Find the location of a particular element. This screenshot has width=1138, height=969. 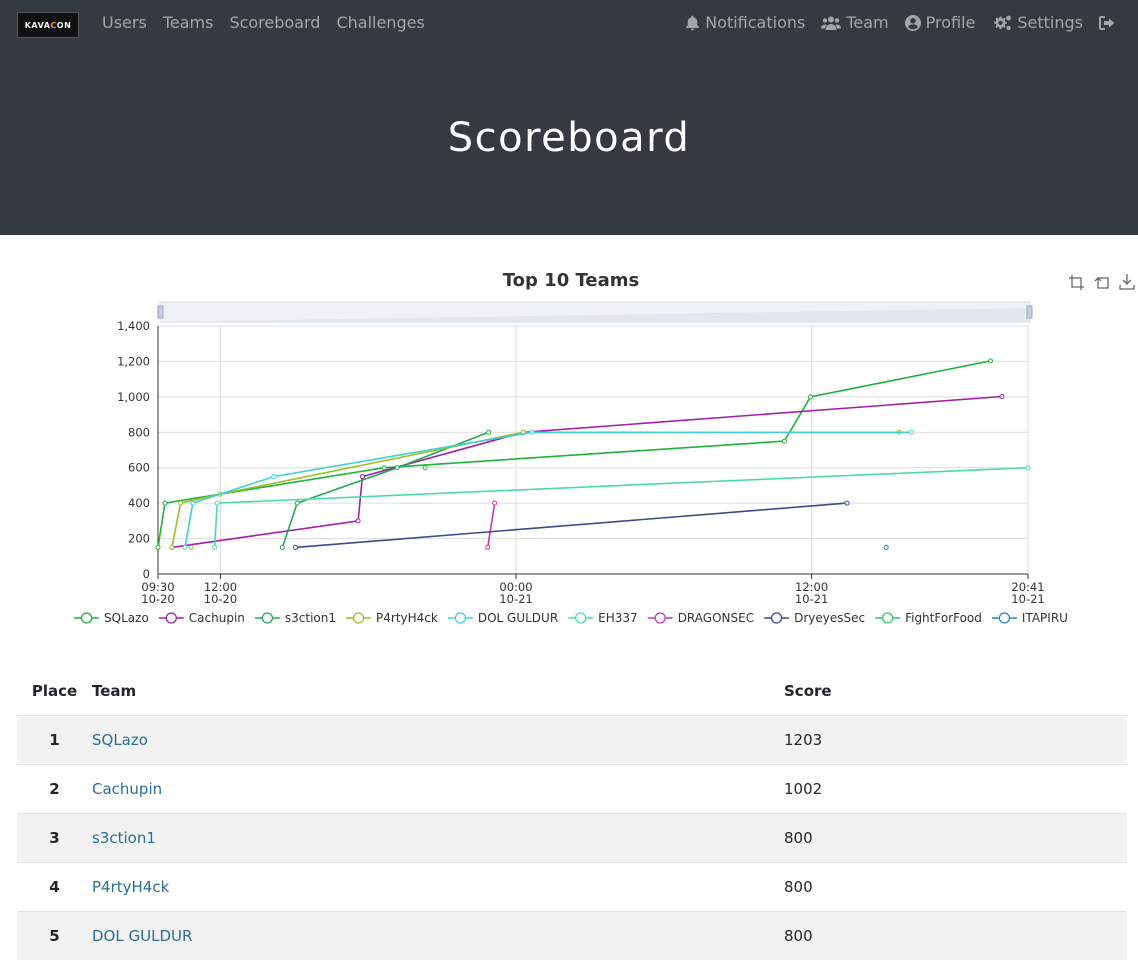

nav-link-teams: Teams is located at coordinates (188, 22).